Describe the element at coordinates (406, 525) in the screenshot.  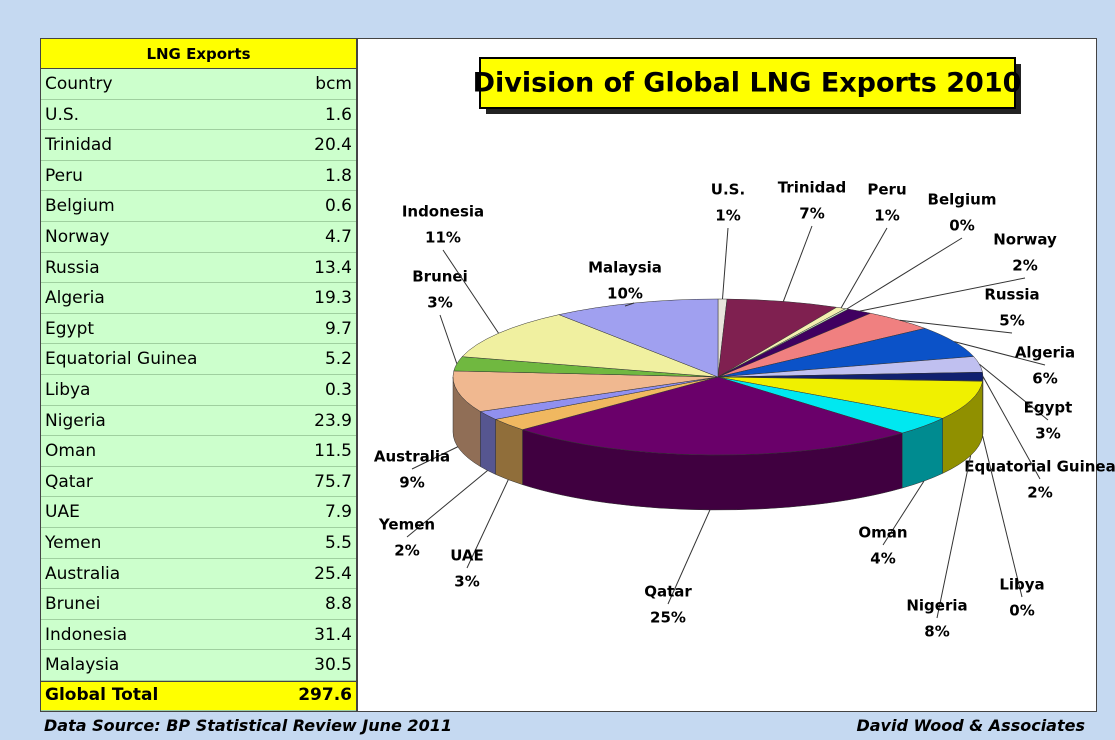
I see `slice-label: Yemen` at that location.